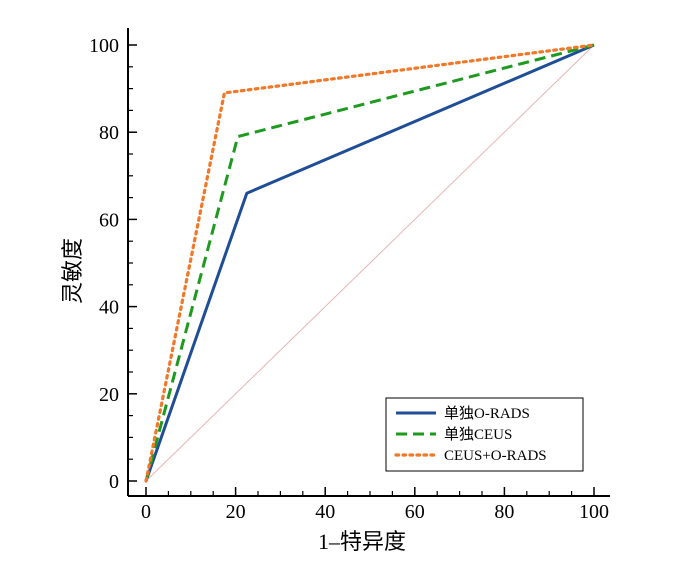  Describe the element at coordinates (594, 512) in the screenshot. I see `x-tick-label: 100` at that location.